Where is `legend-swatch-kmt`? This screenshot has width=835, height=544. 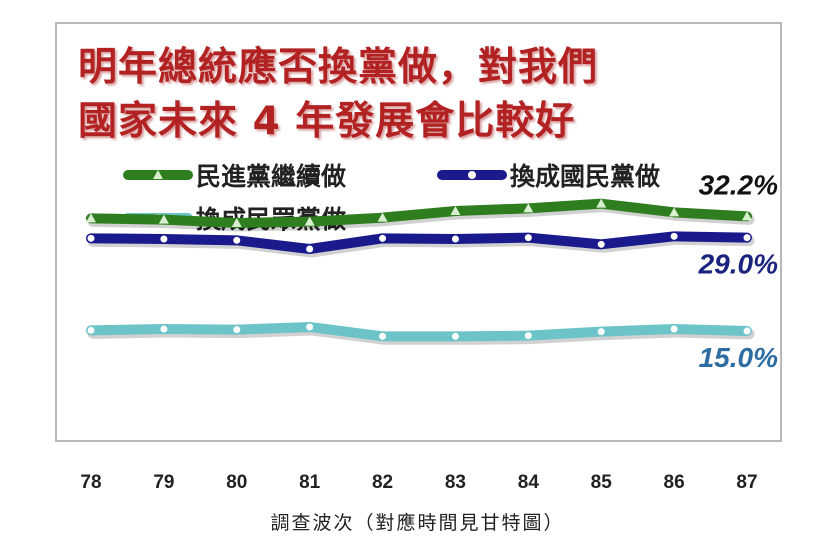
legend-swatch-kmt is located at coordinates (472, 175).